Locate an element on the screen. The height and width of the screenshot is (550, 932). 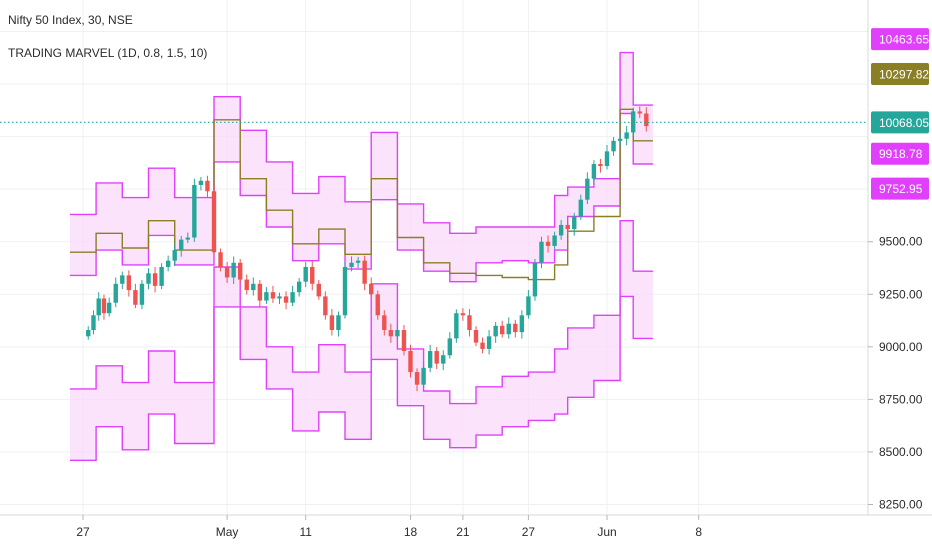
indicator-legend: TRADING MARVEL (1D, 0.8, 1.5, 10) is located at coordinates (108, 53).